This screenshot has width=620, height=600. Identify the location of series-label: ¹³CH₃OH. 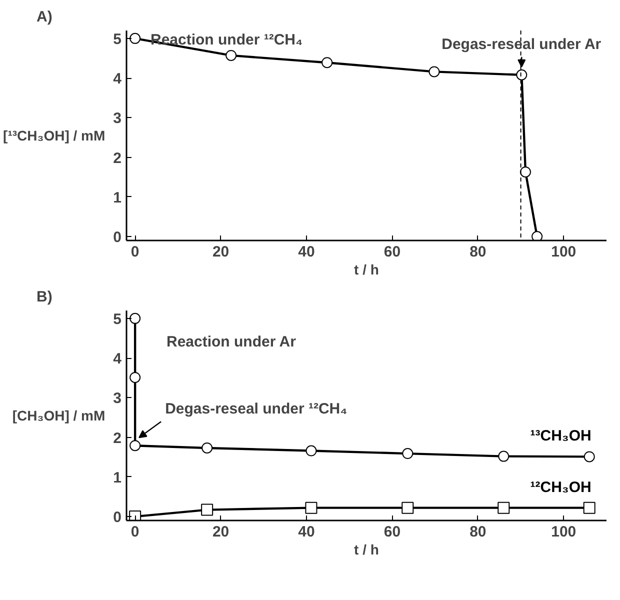
(561, 436).